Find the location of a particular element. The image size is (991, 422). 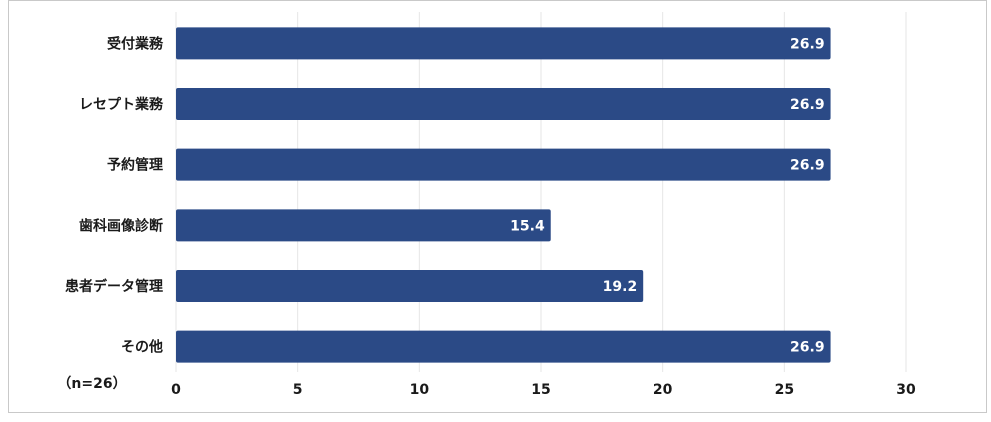

bar-value-label: 15.4 is located at coordinates (527, 226).